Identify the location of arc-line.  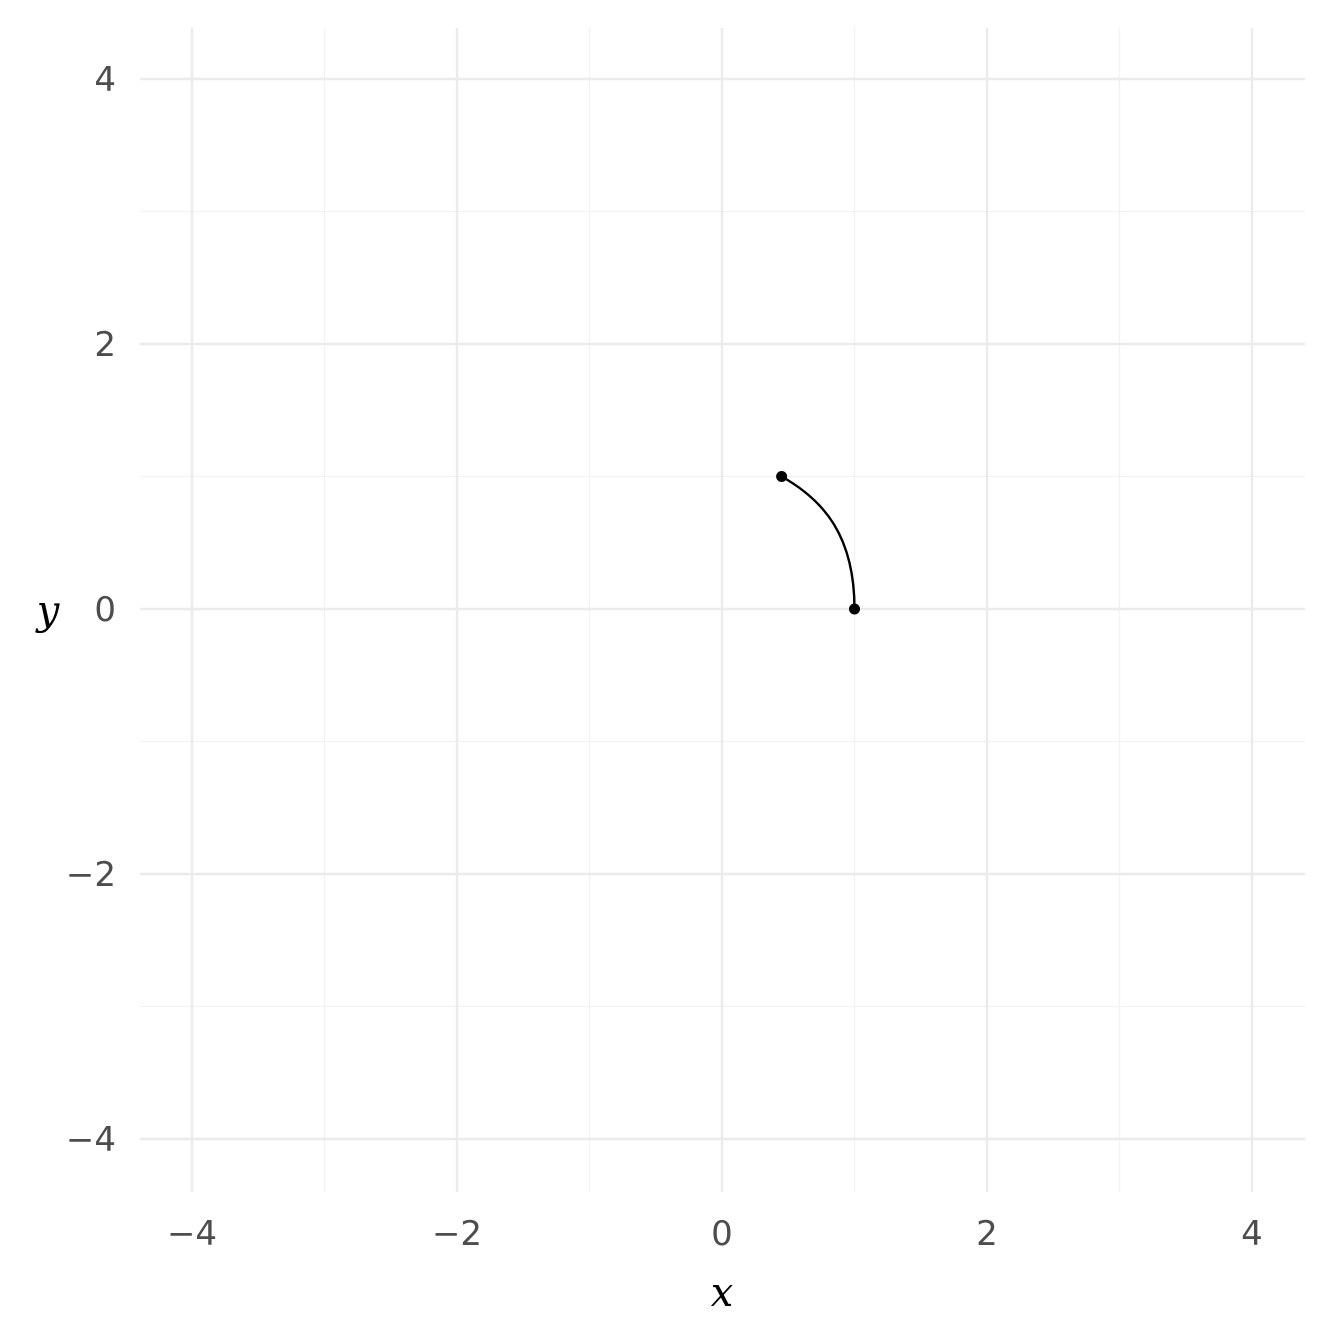
(818, 542).